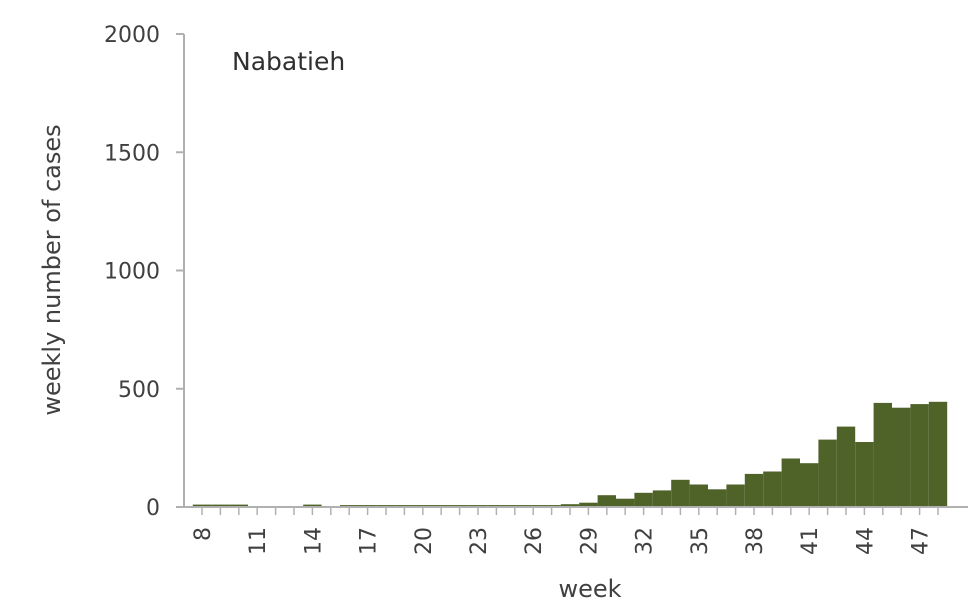  I want to click on y-tick-label: 2000, so click(132, 35).